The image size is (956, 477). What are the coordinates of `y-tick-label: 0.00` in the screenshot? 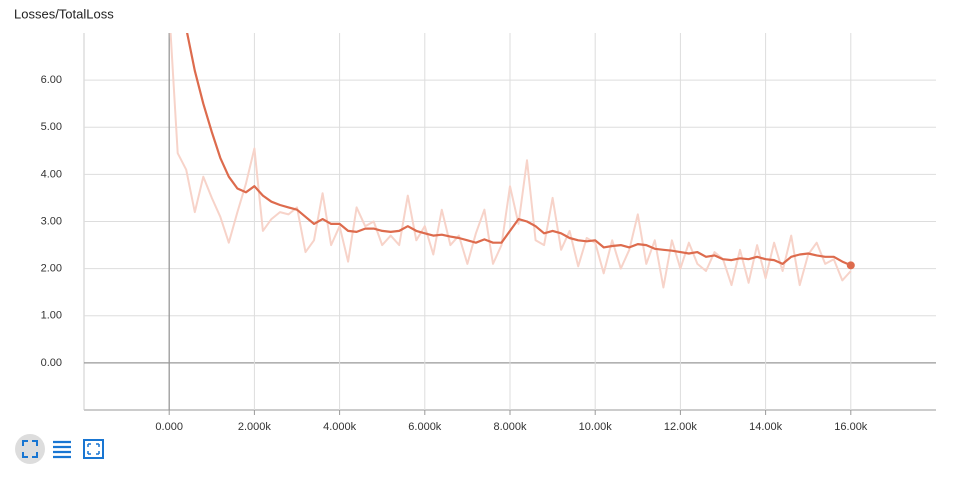 It's located at (51, 363).